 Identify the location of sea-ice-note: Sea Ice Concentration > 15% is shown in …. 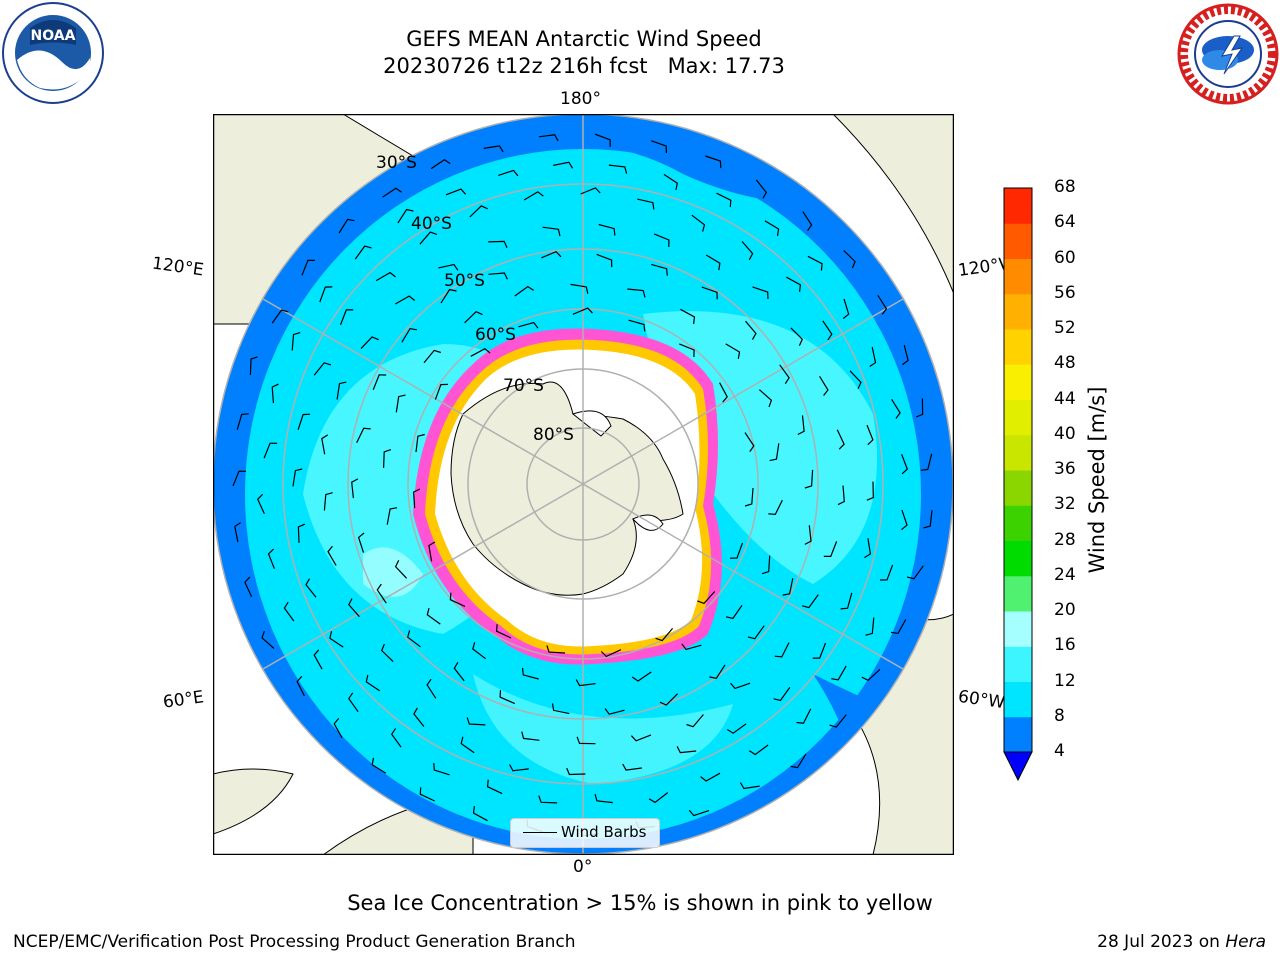
(640, 903).